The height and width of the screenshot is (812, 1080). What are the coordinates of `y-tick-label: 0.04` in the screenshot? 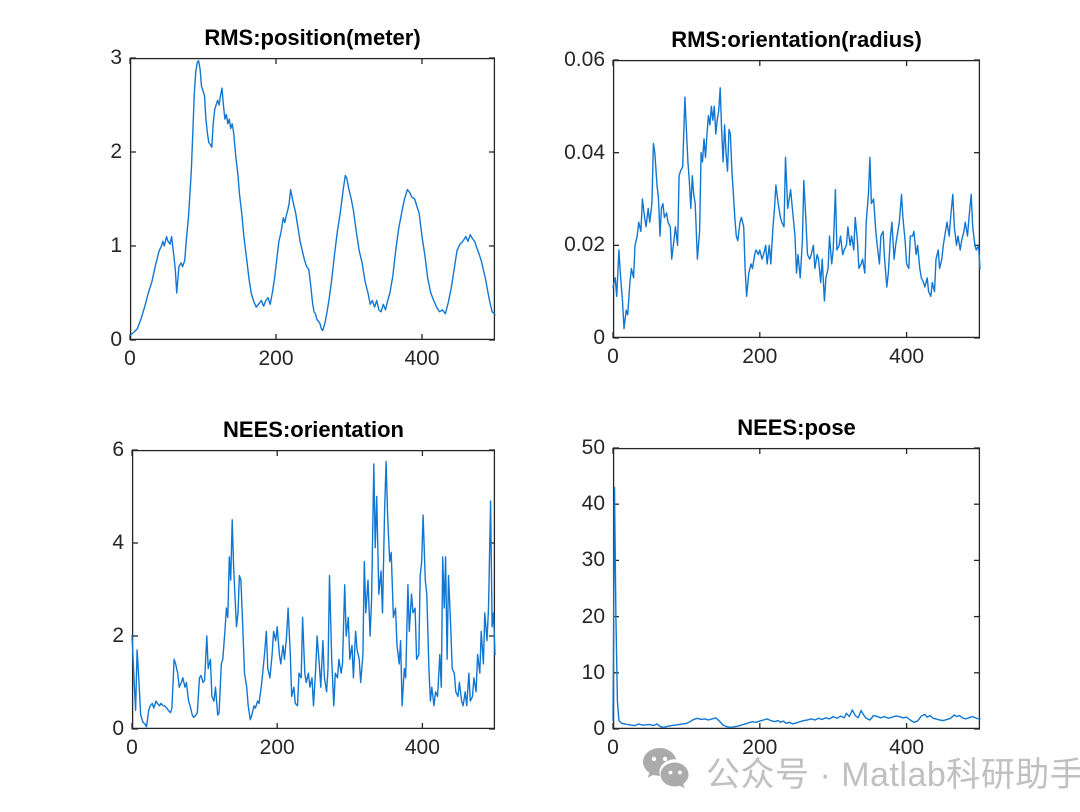 It's located at (584, 152).